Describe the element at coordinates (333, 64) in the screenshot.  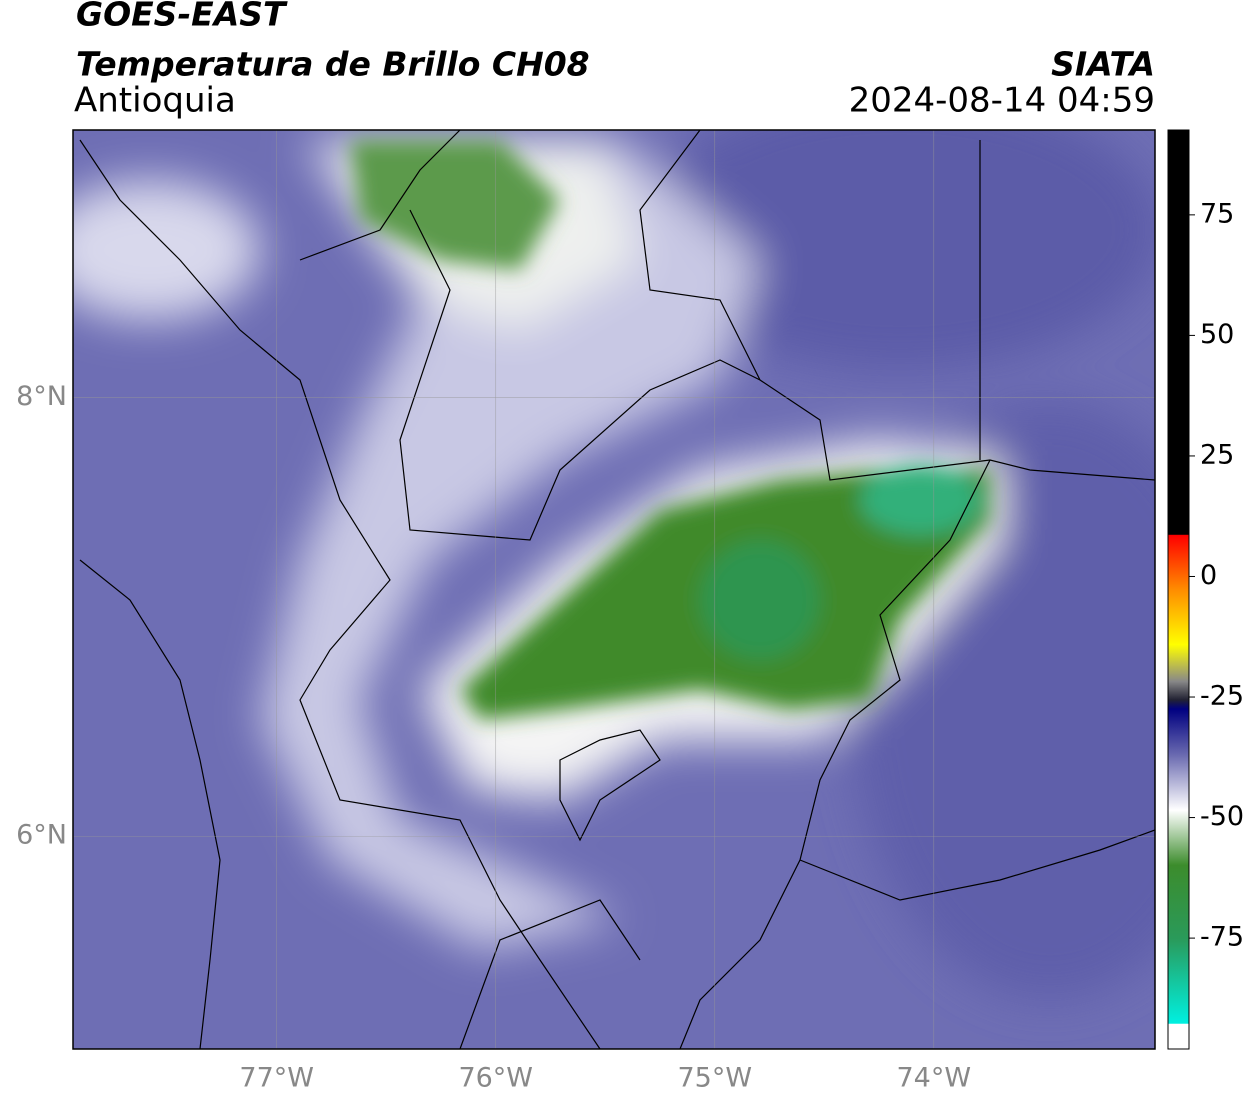
I see `subtitle: Temperatura de Brillo CH08` at that location.